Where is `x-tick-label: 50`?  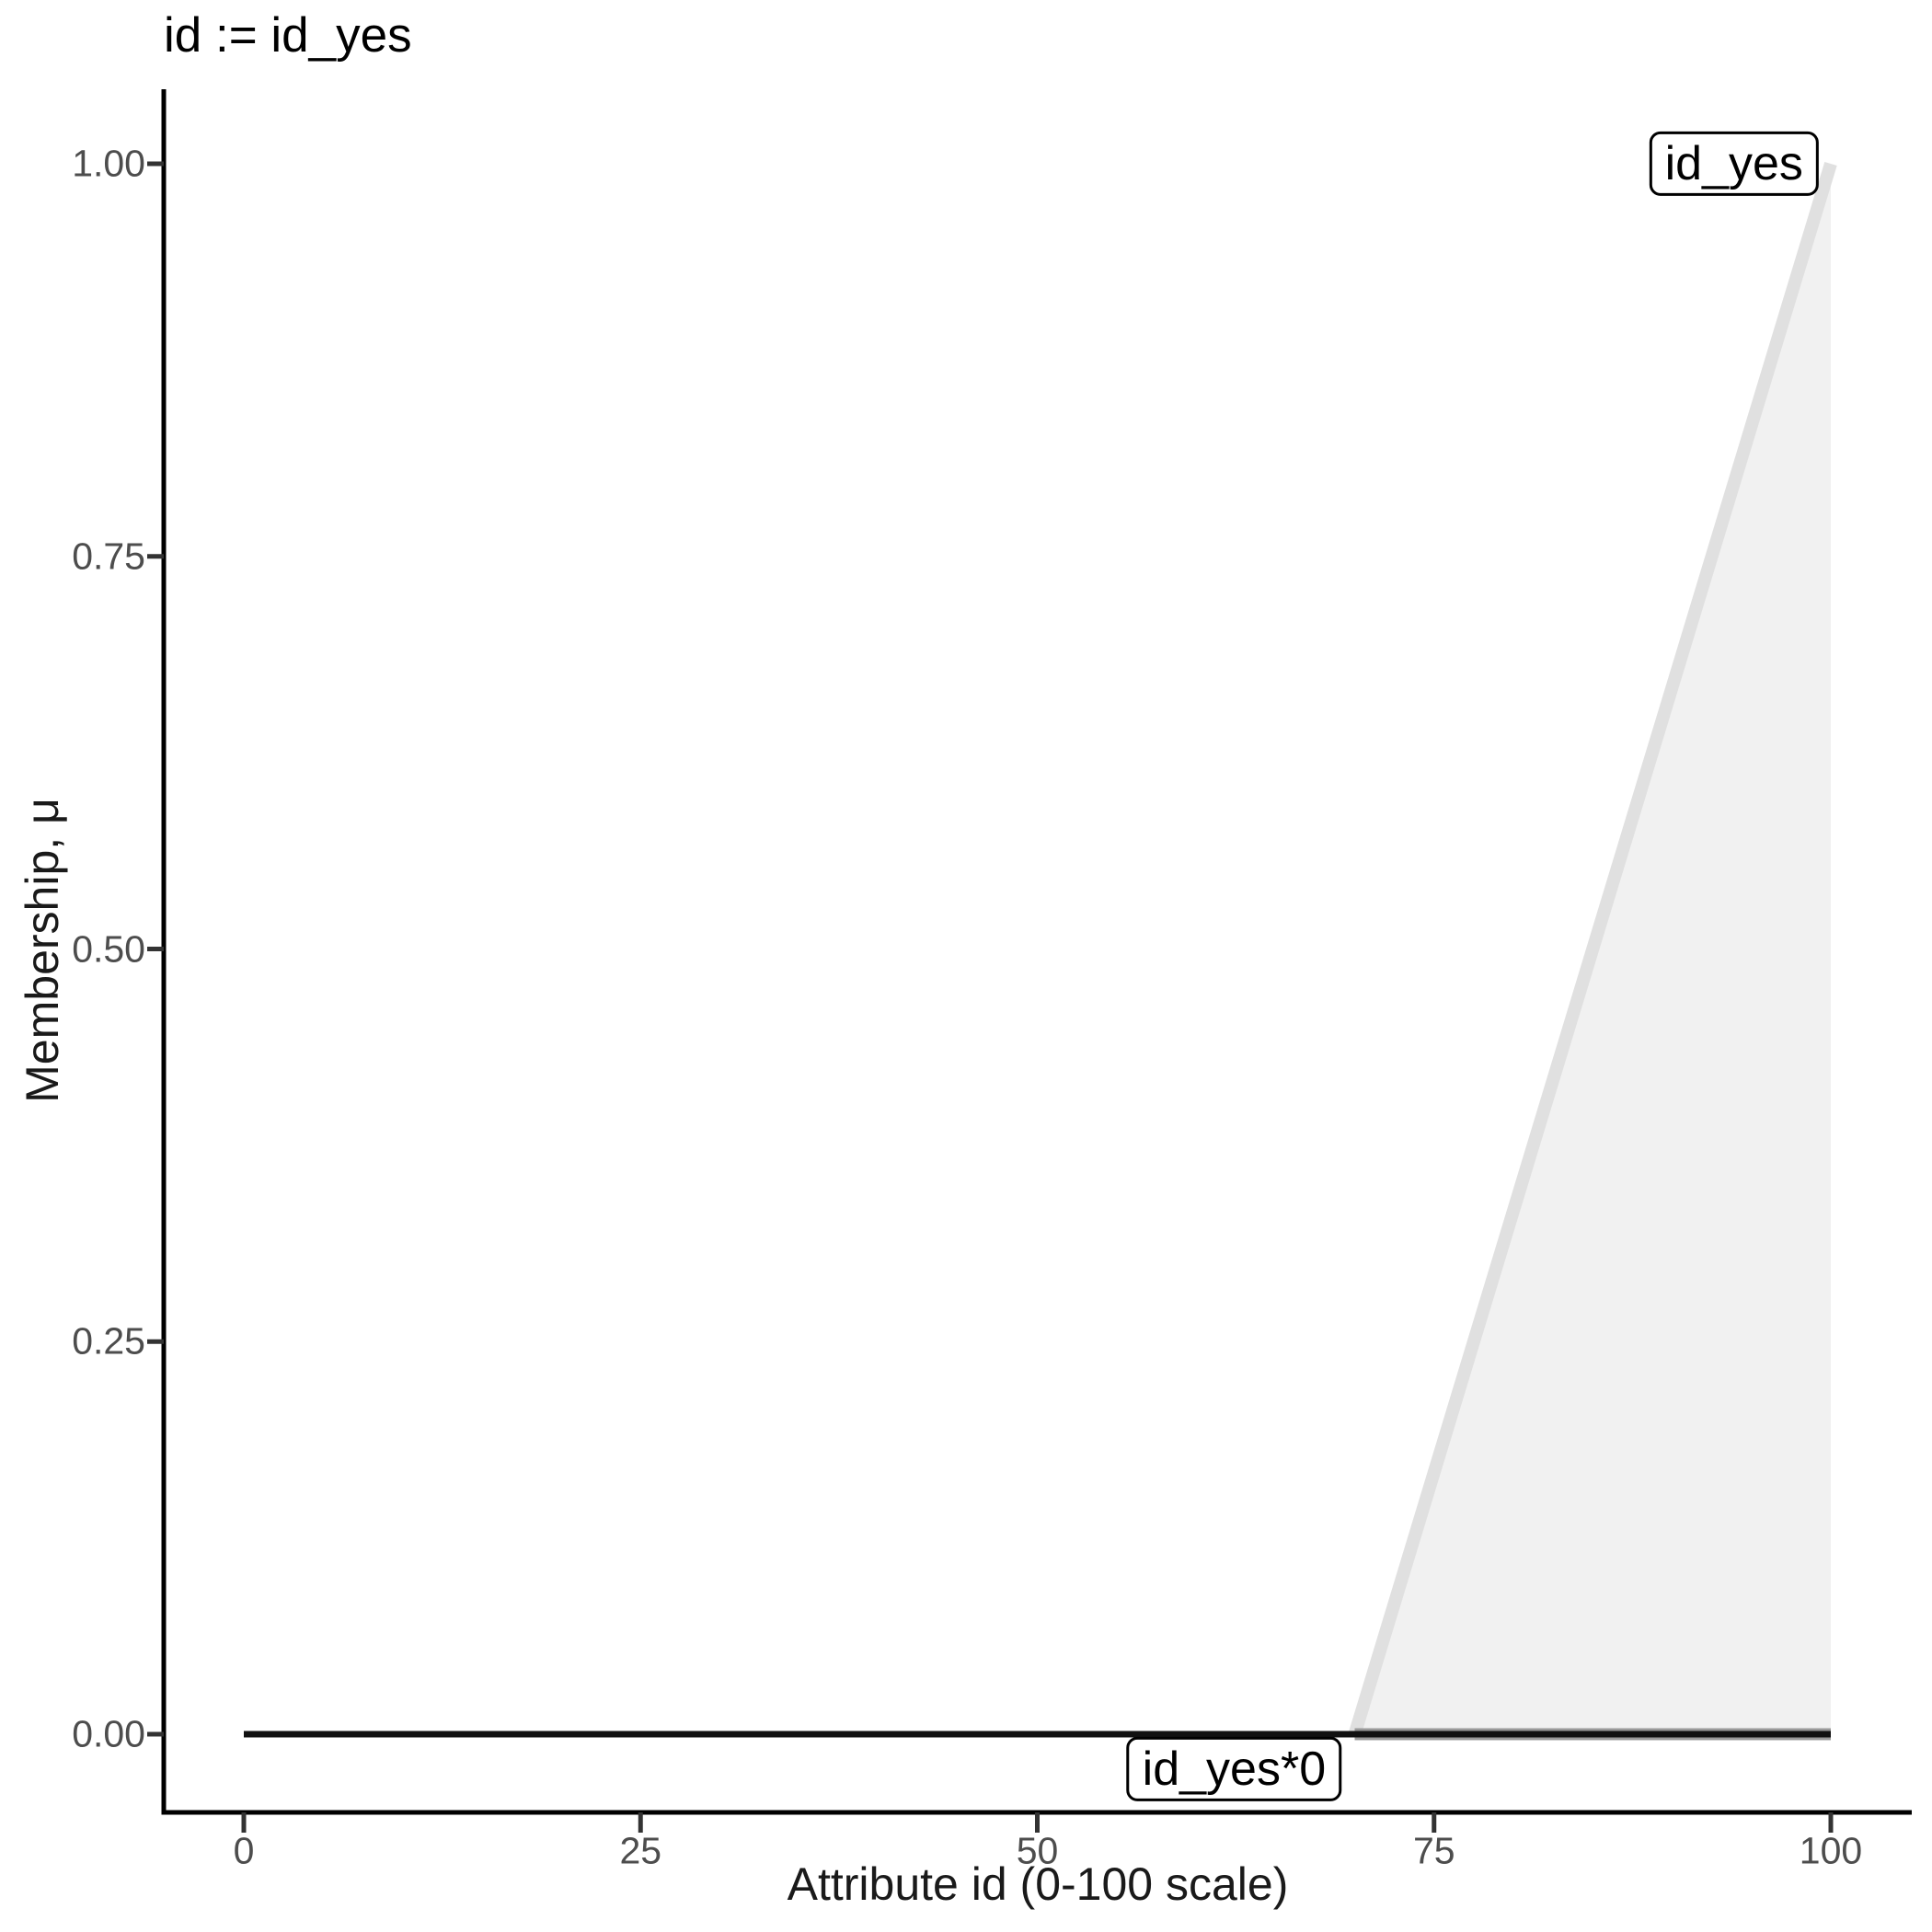
x-tick-label: 50 is located at coordinates (1037, 1850).